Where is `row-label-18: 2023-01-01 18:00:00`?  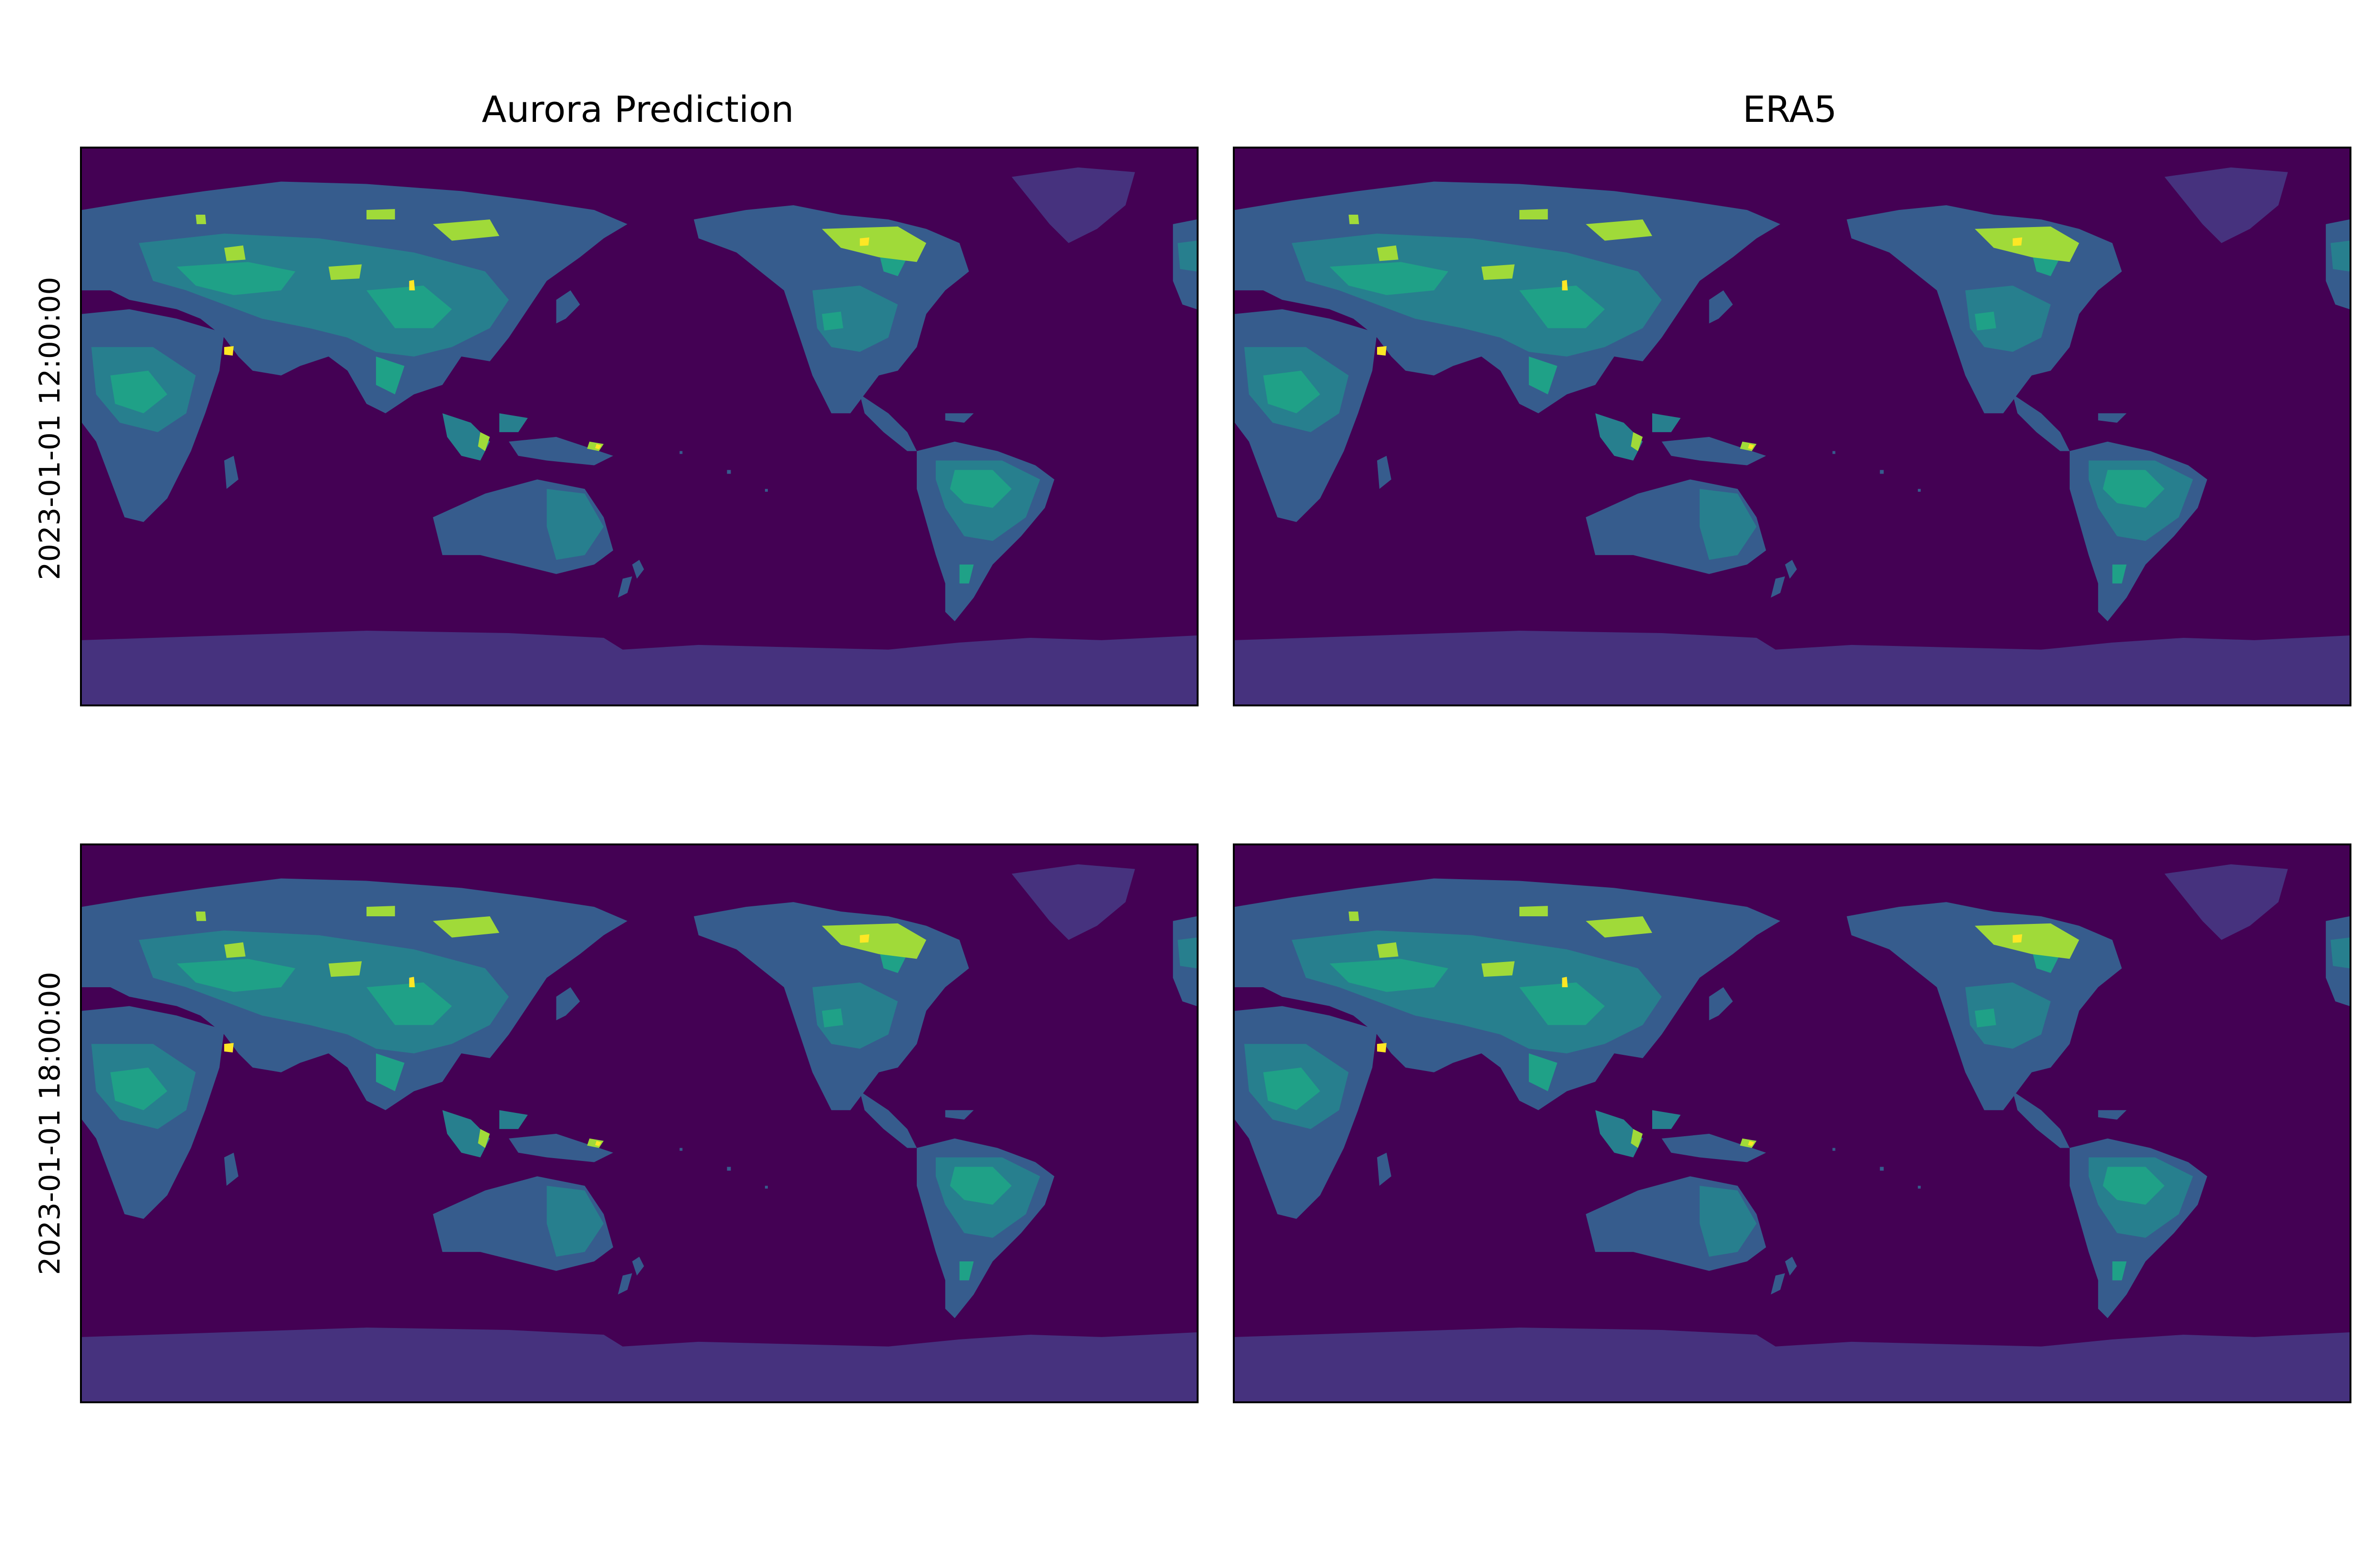
row-label-18: 2023-01-01 18:00:00 is located at coordinates (50, 1123).